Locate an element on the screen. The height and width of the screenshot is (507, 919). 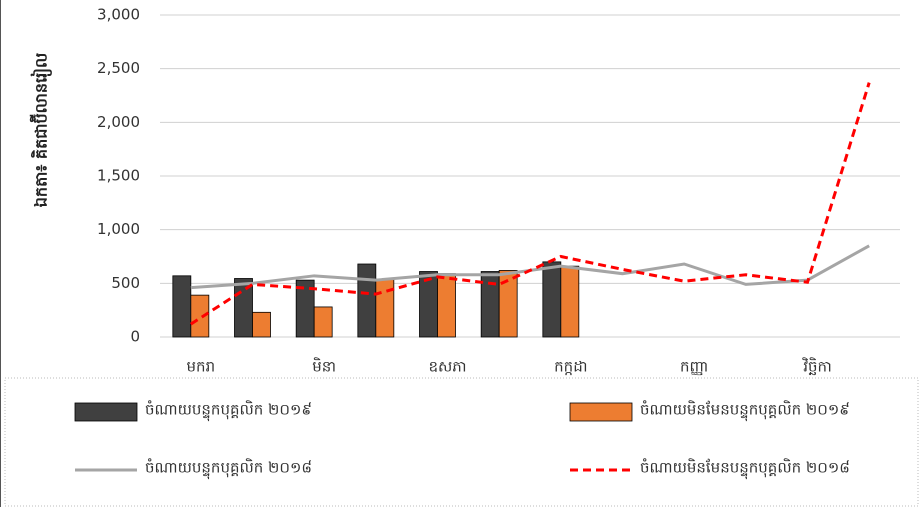
y-tick-label: 2,500 is located at coordinates (118, 68).